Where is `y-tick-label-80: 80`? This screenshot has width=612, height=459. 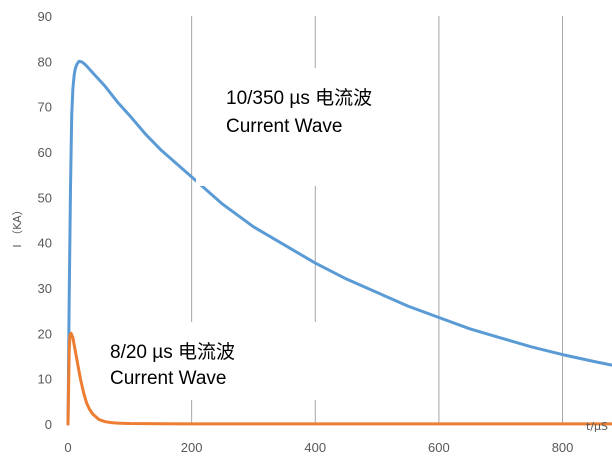
y-tick-label-80: 80 is located at coordinates (45, 61).